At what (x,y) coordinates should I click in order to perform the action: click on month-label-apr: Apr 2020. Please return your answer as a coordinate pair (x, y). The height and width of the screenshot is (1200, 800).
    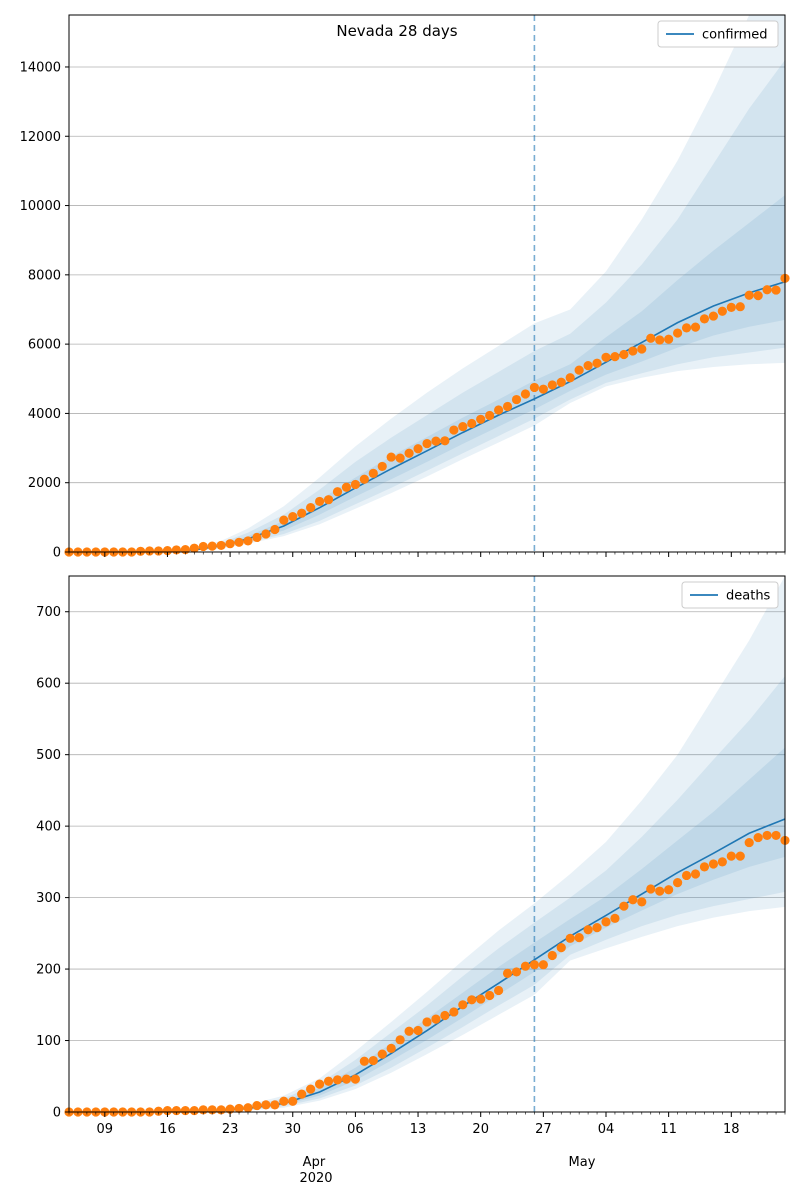
    Looking at the image, I should click on (315, 1170).